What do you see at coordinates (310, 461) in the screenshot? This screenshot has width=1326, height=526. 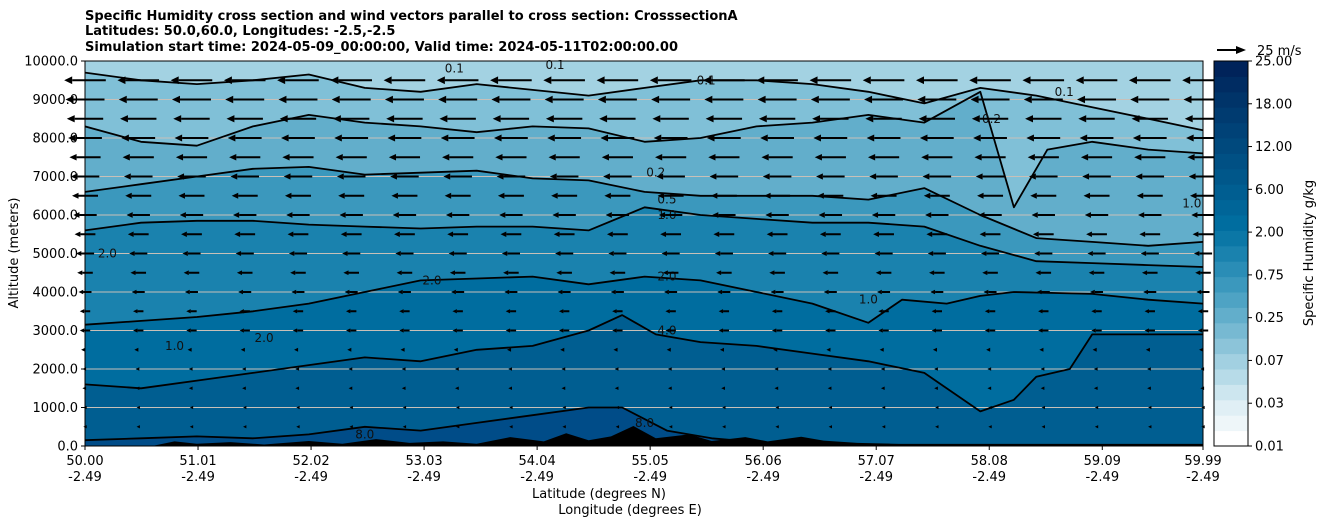 I see `x-tick-label-lat: 52.02` at bounding box center [310, 461].